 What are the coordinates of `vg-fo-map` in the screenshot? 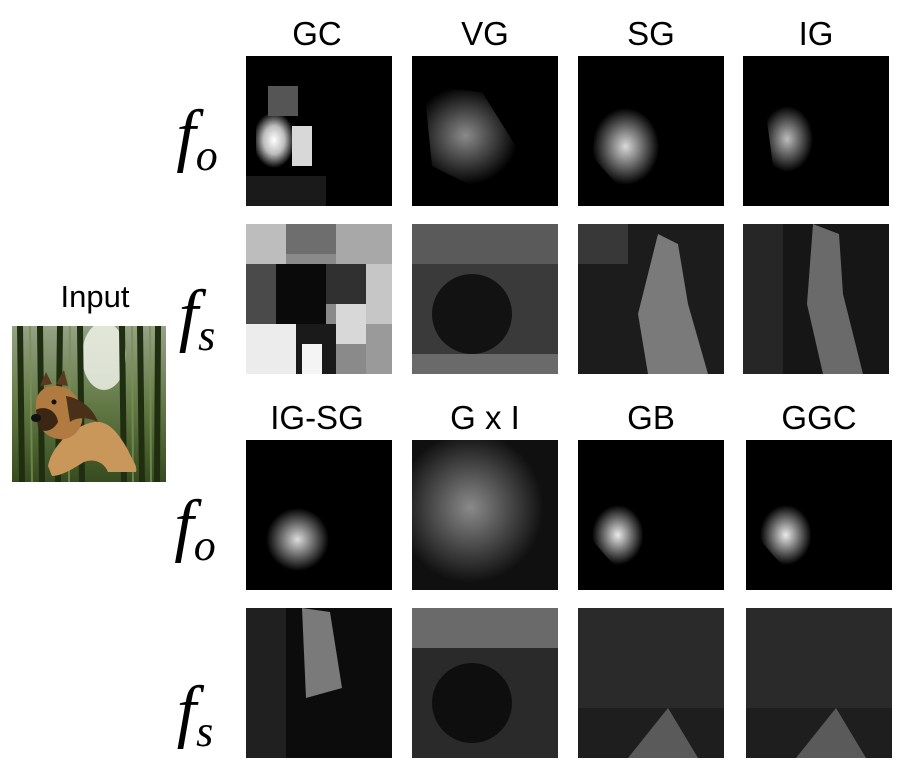 It's located at (485, 131).